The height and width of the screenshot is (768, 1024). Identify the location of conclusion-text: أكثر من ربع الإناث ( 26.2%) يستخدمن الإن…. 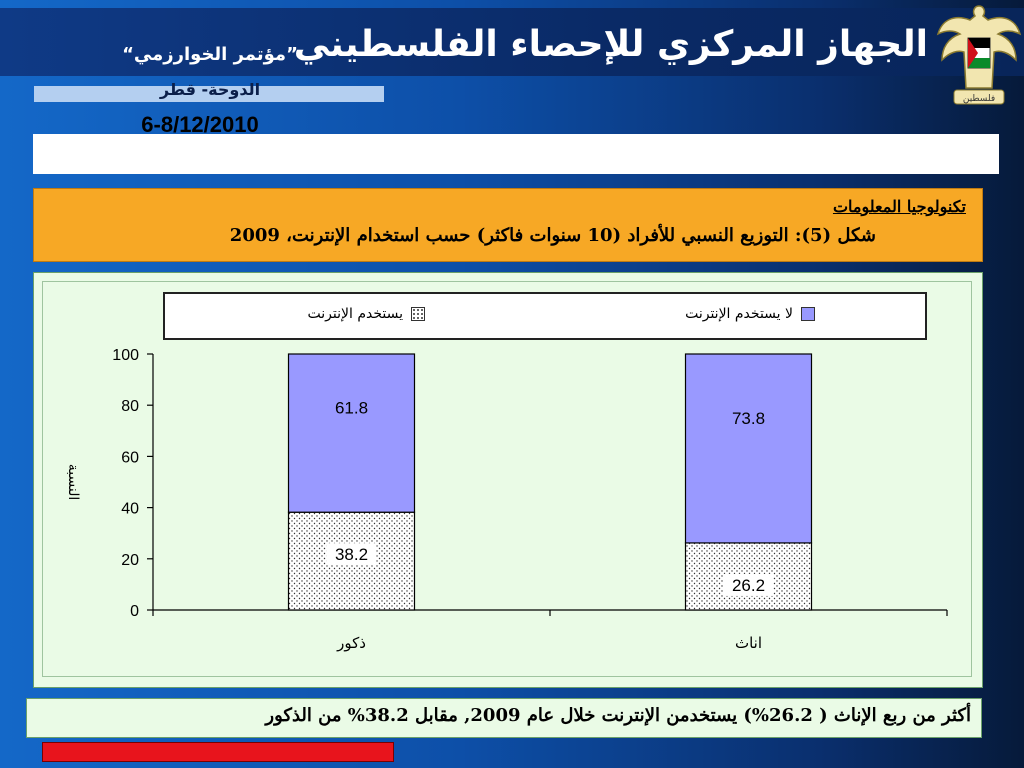
(618, 715).